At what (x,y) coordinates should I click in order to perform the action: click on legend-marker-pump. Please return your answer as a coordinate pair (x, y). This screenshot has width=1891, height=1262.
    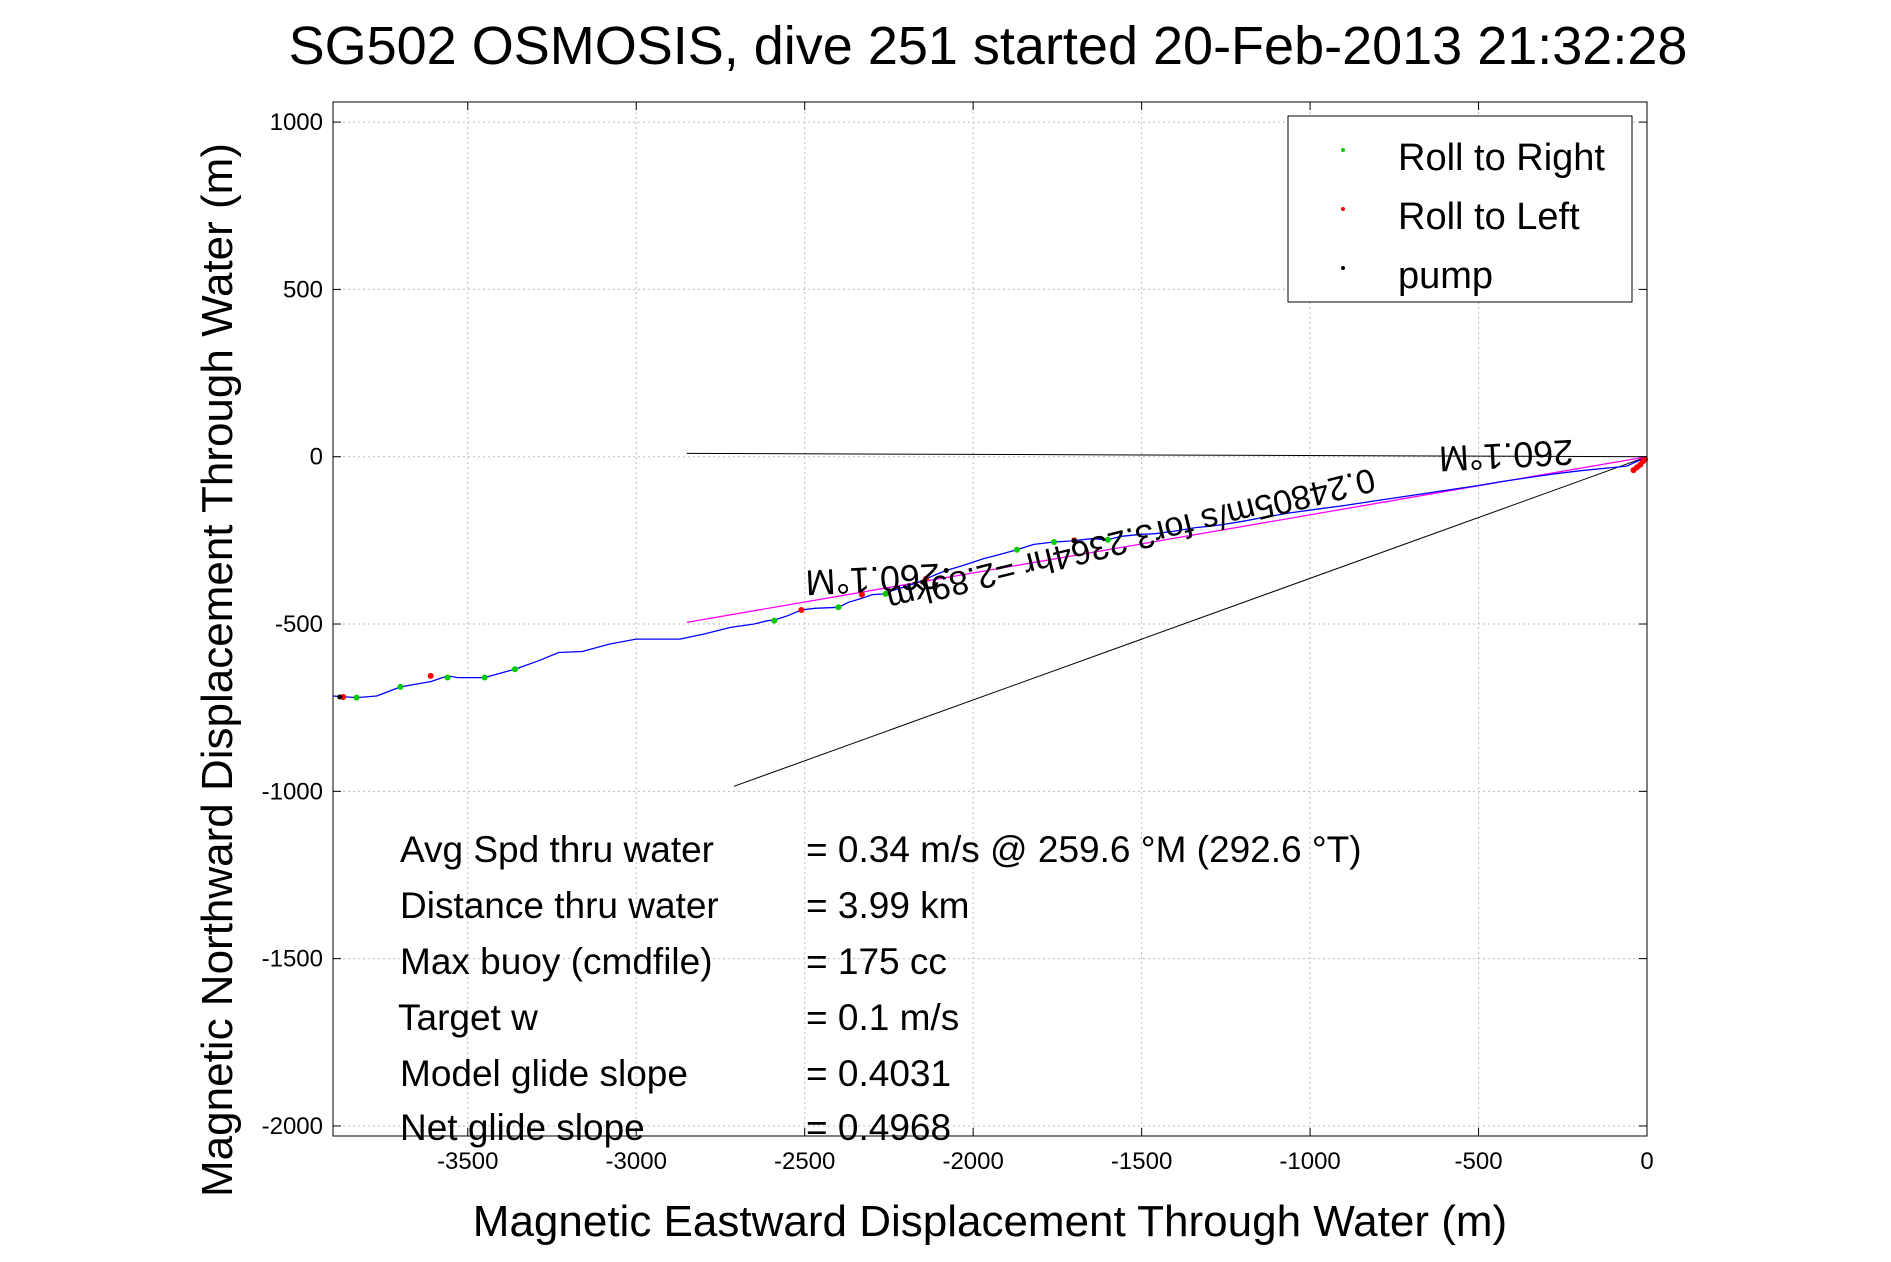
    Looking at the image, I should click on (1343, 268).